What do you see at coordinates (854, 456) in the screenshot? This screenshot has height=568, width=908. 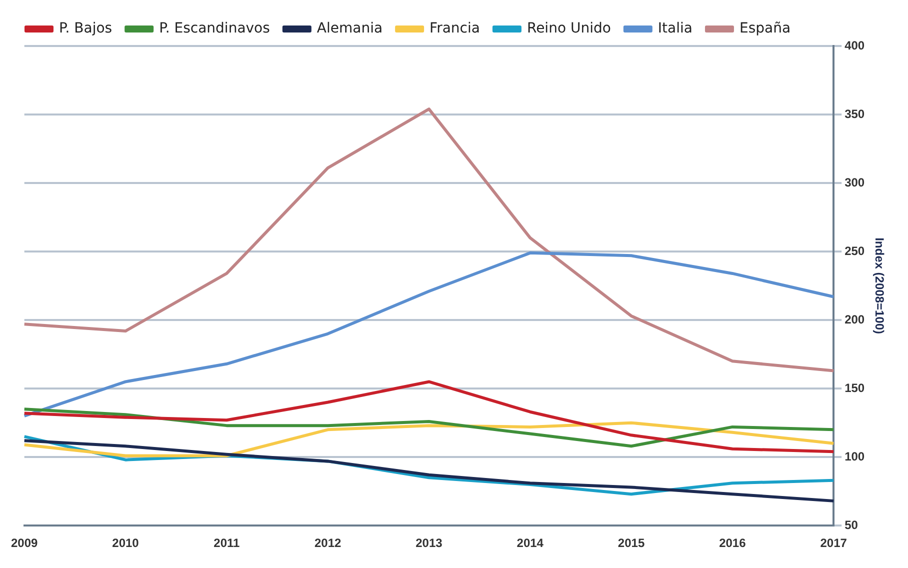 I see `y-tick-label: 100` at bounding box center [854, 456].